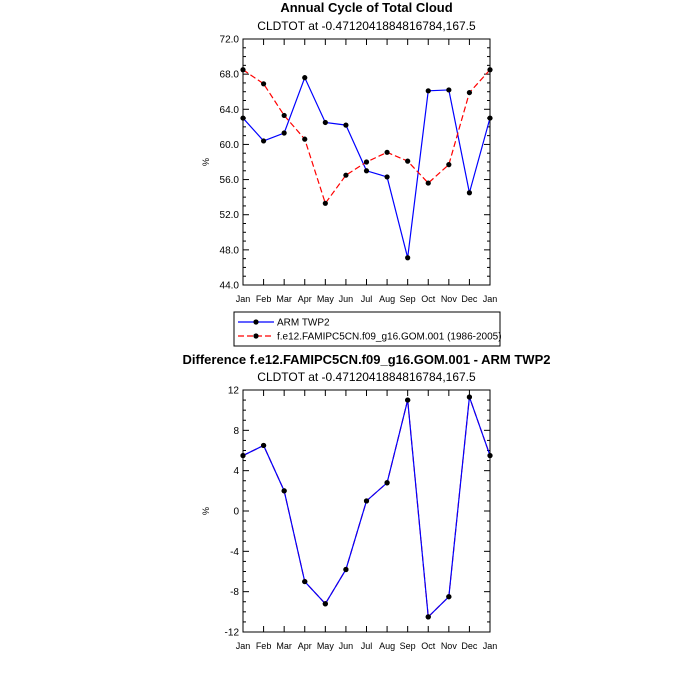 This screenshot has height=700, width=700. Describe the element at coordinates (234, 391) in the screenshot. I see `y-tick-label: 12` at that location.